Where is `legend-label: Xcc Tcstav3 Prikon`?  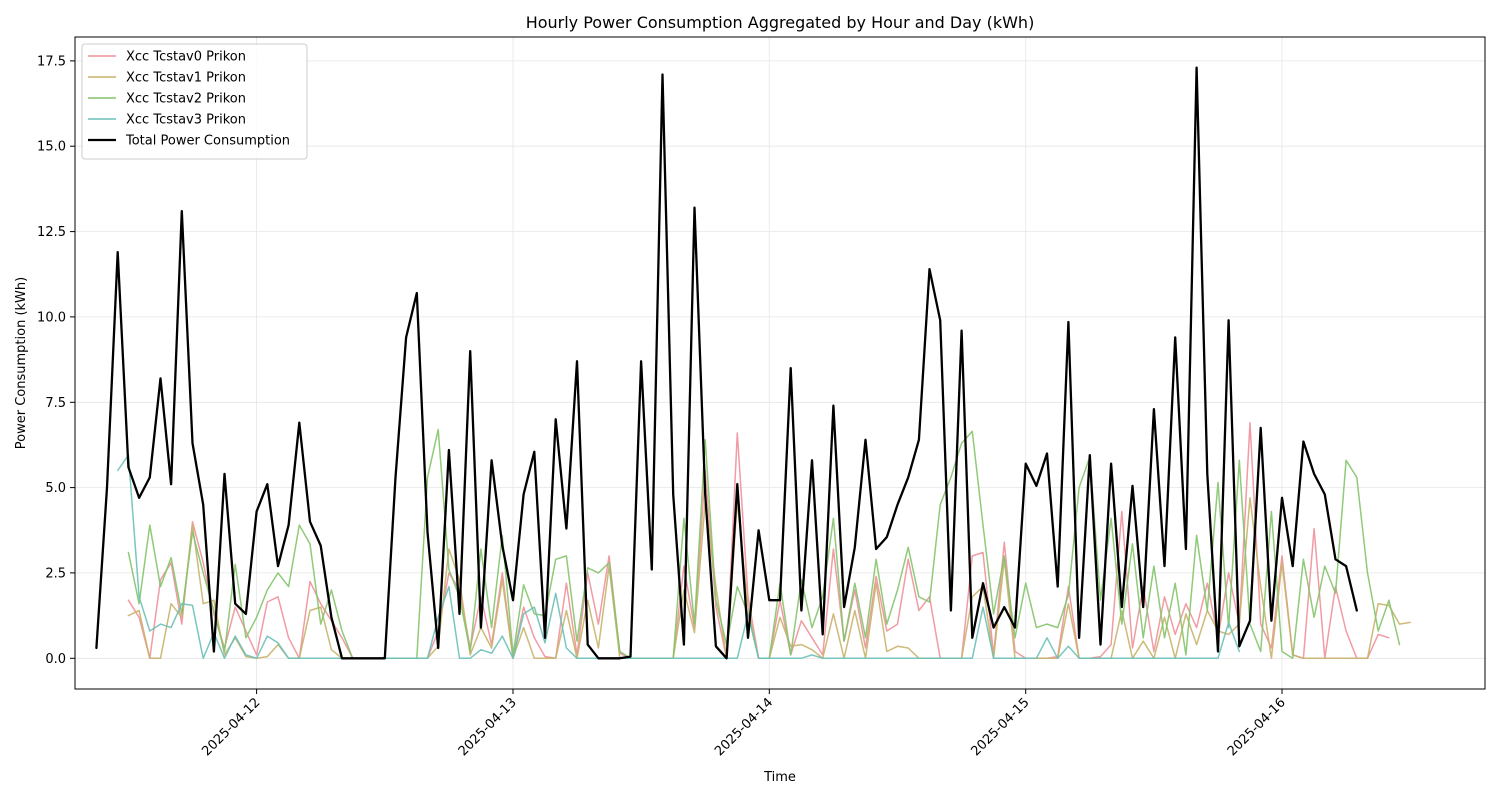 legend-label: Xcc Tcstav3 Prikon is located at coordinates (186, 120).